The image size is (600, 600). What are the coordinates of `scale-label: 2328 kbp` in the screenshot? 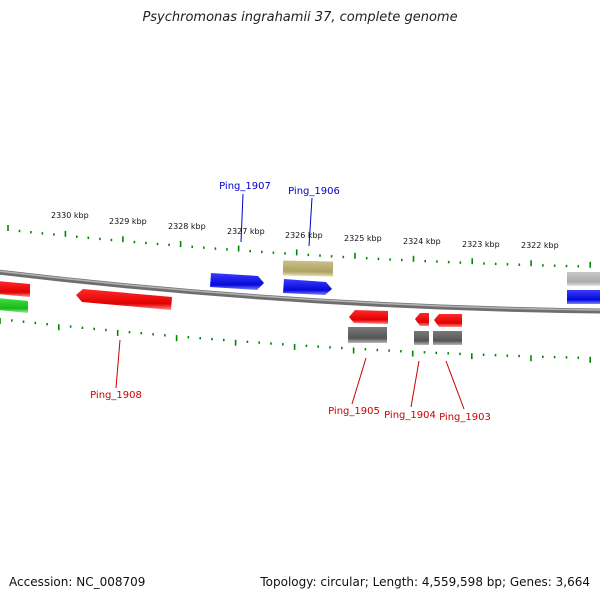 It's located at (187, 226).